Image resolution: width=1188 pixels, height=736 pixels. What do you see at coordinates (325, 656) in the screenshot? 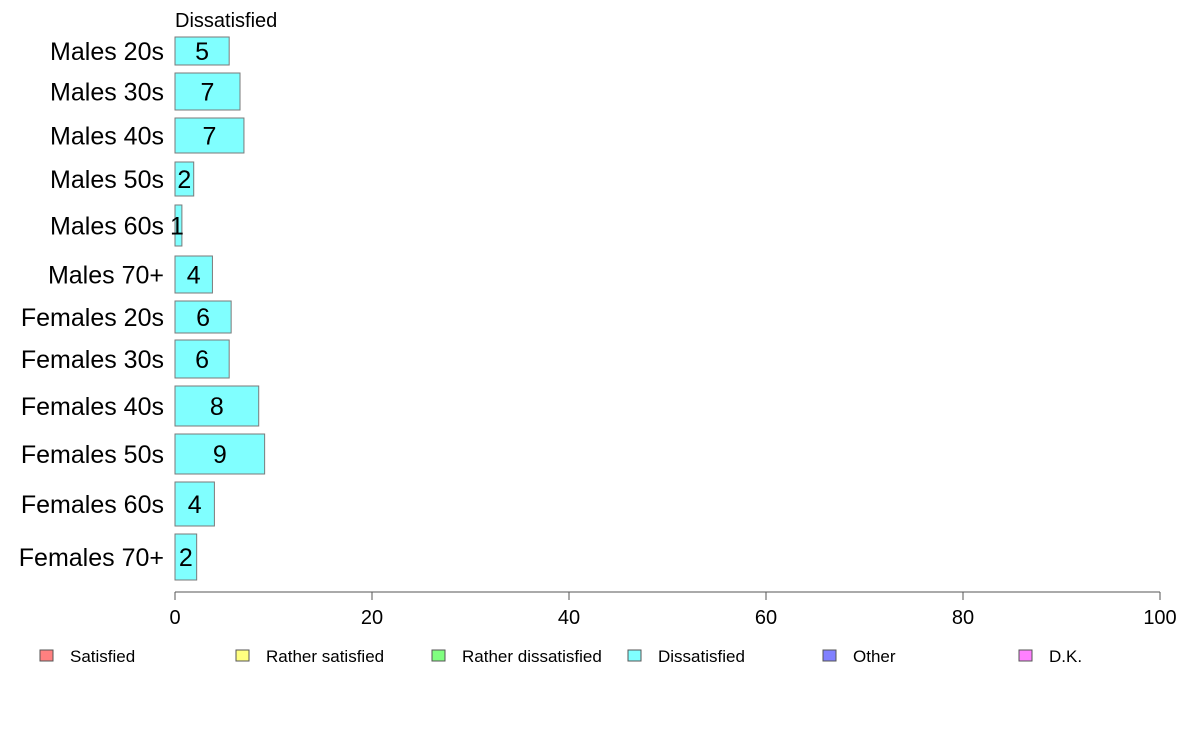
I see `legend-label: Rather satisfied` at bounding box center [325, 656].